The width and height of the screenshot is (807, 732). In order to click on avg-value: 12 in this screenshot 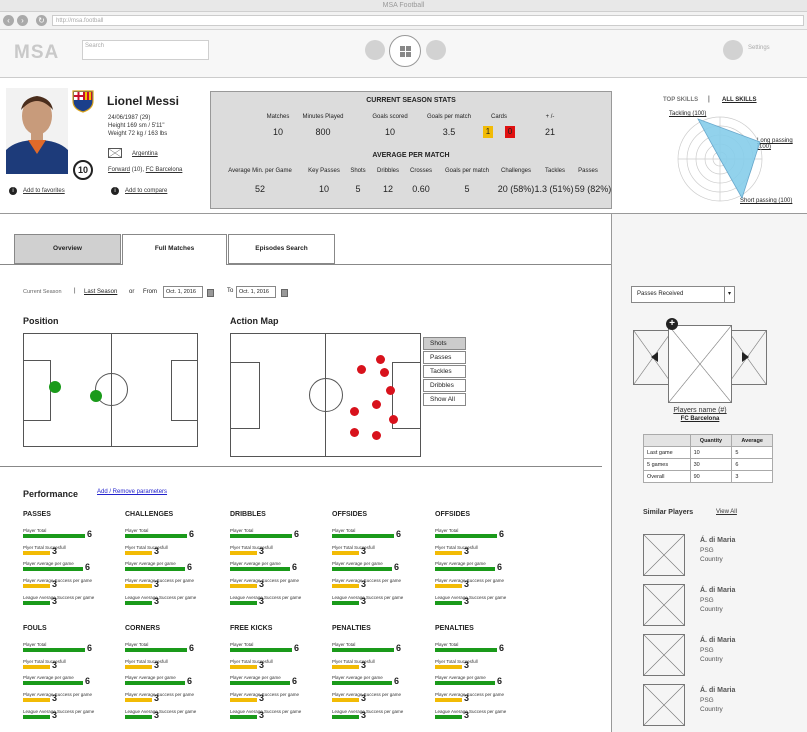, I will do `click(387, 189)`.